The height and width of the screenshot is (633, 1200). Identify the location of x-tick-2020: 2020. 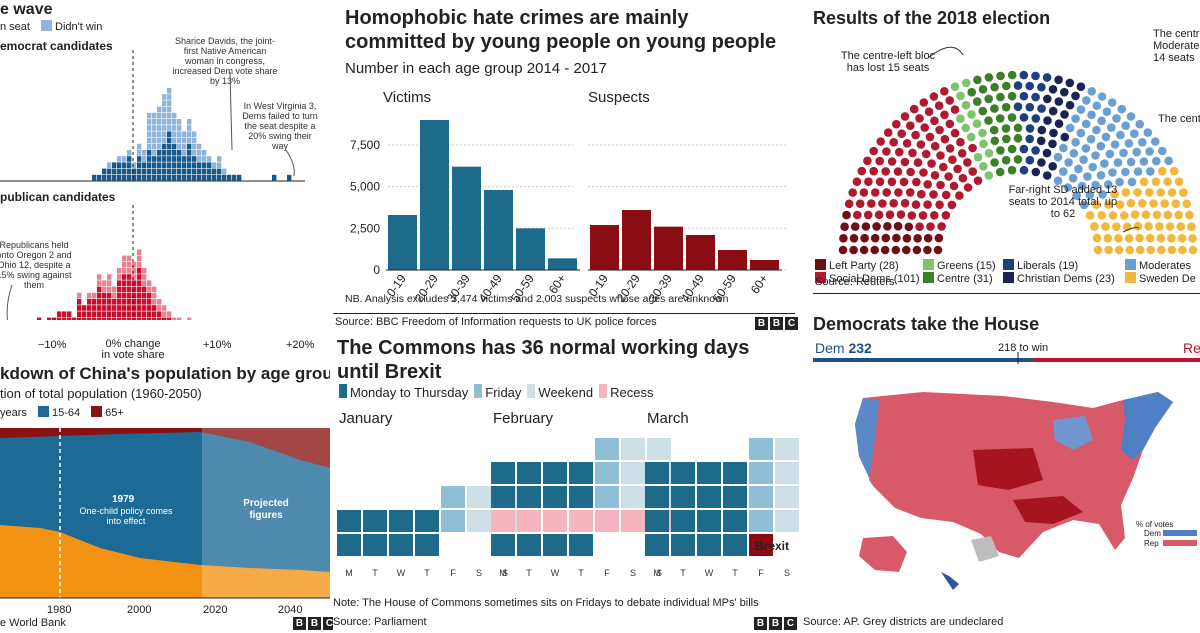
(215, 610).